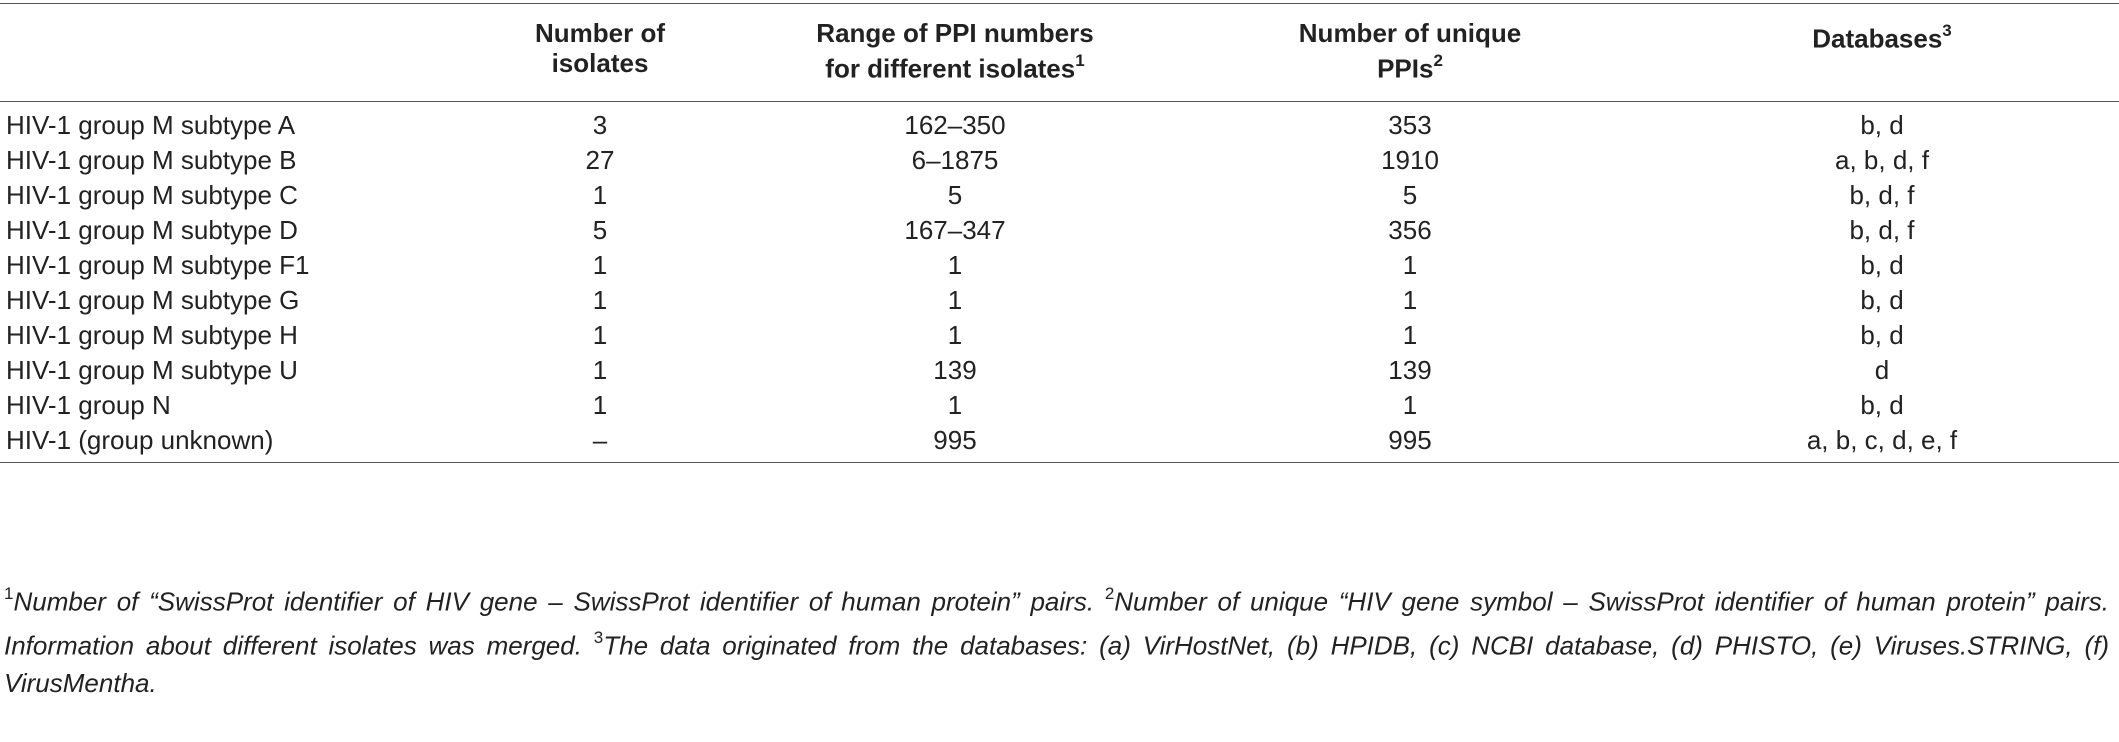 The height and width of the screenshot is (742, 2119). I want to click on isolates-cell: –, so click(600, 443).